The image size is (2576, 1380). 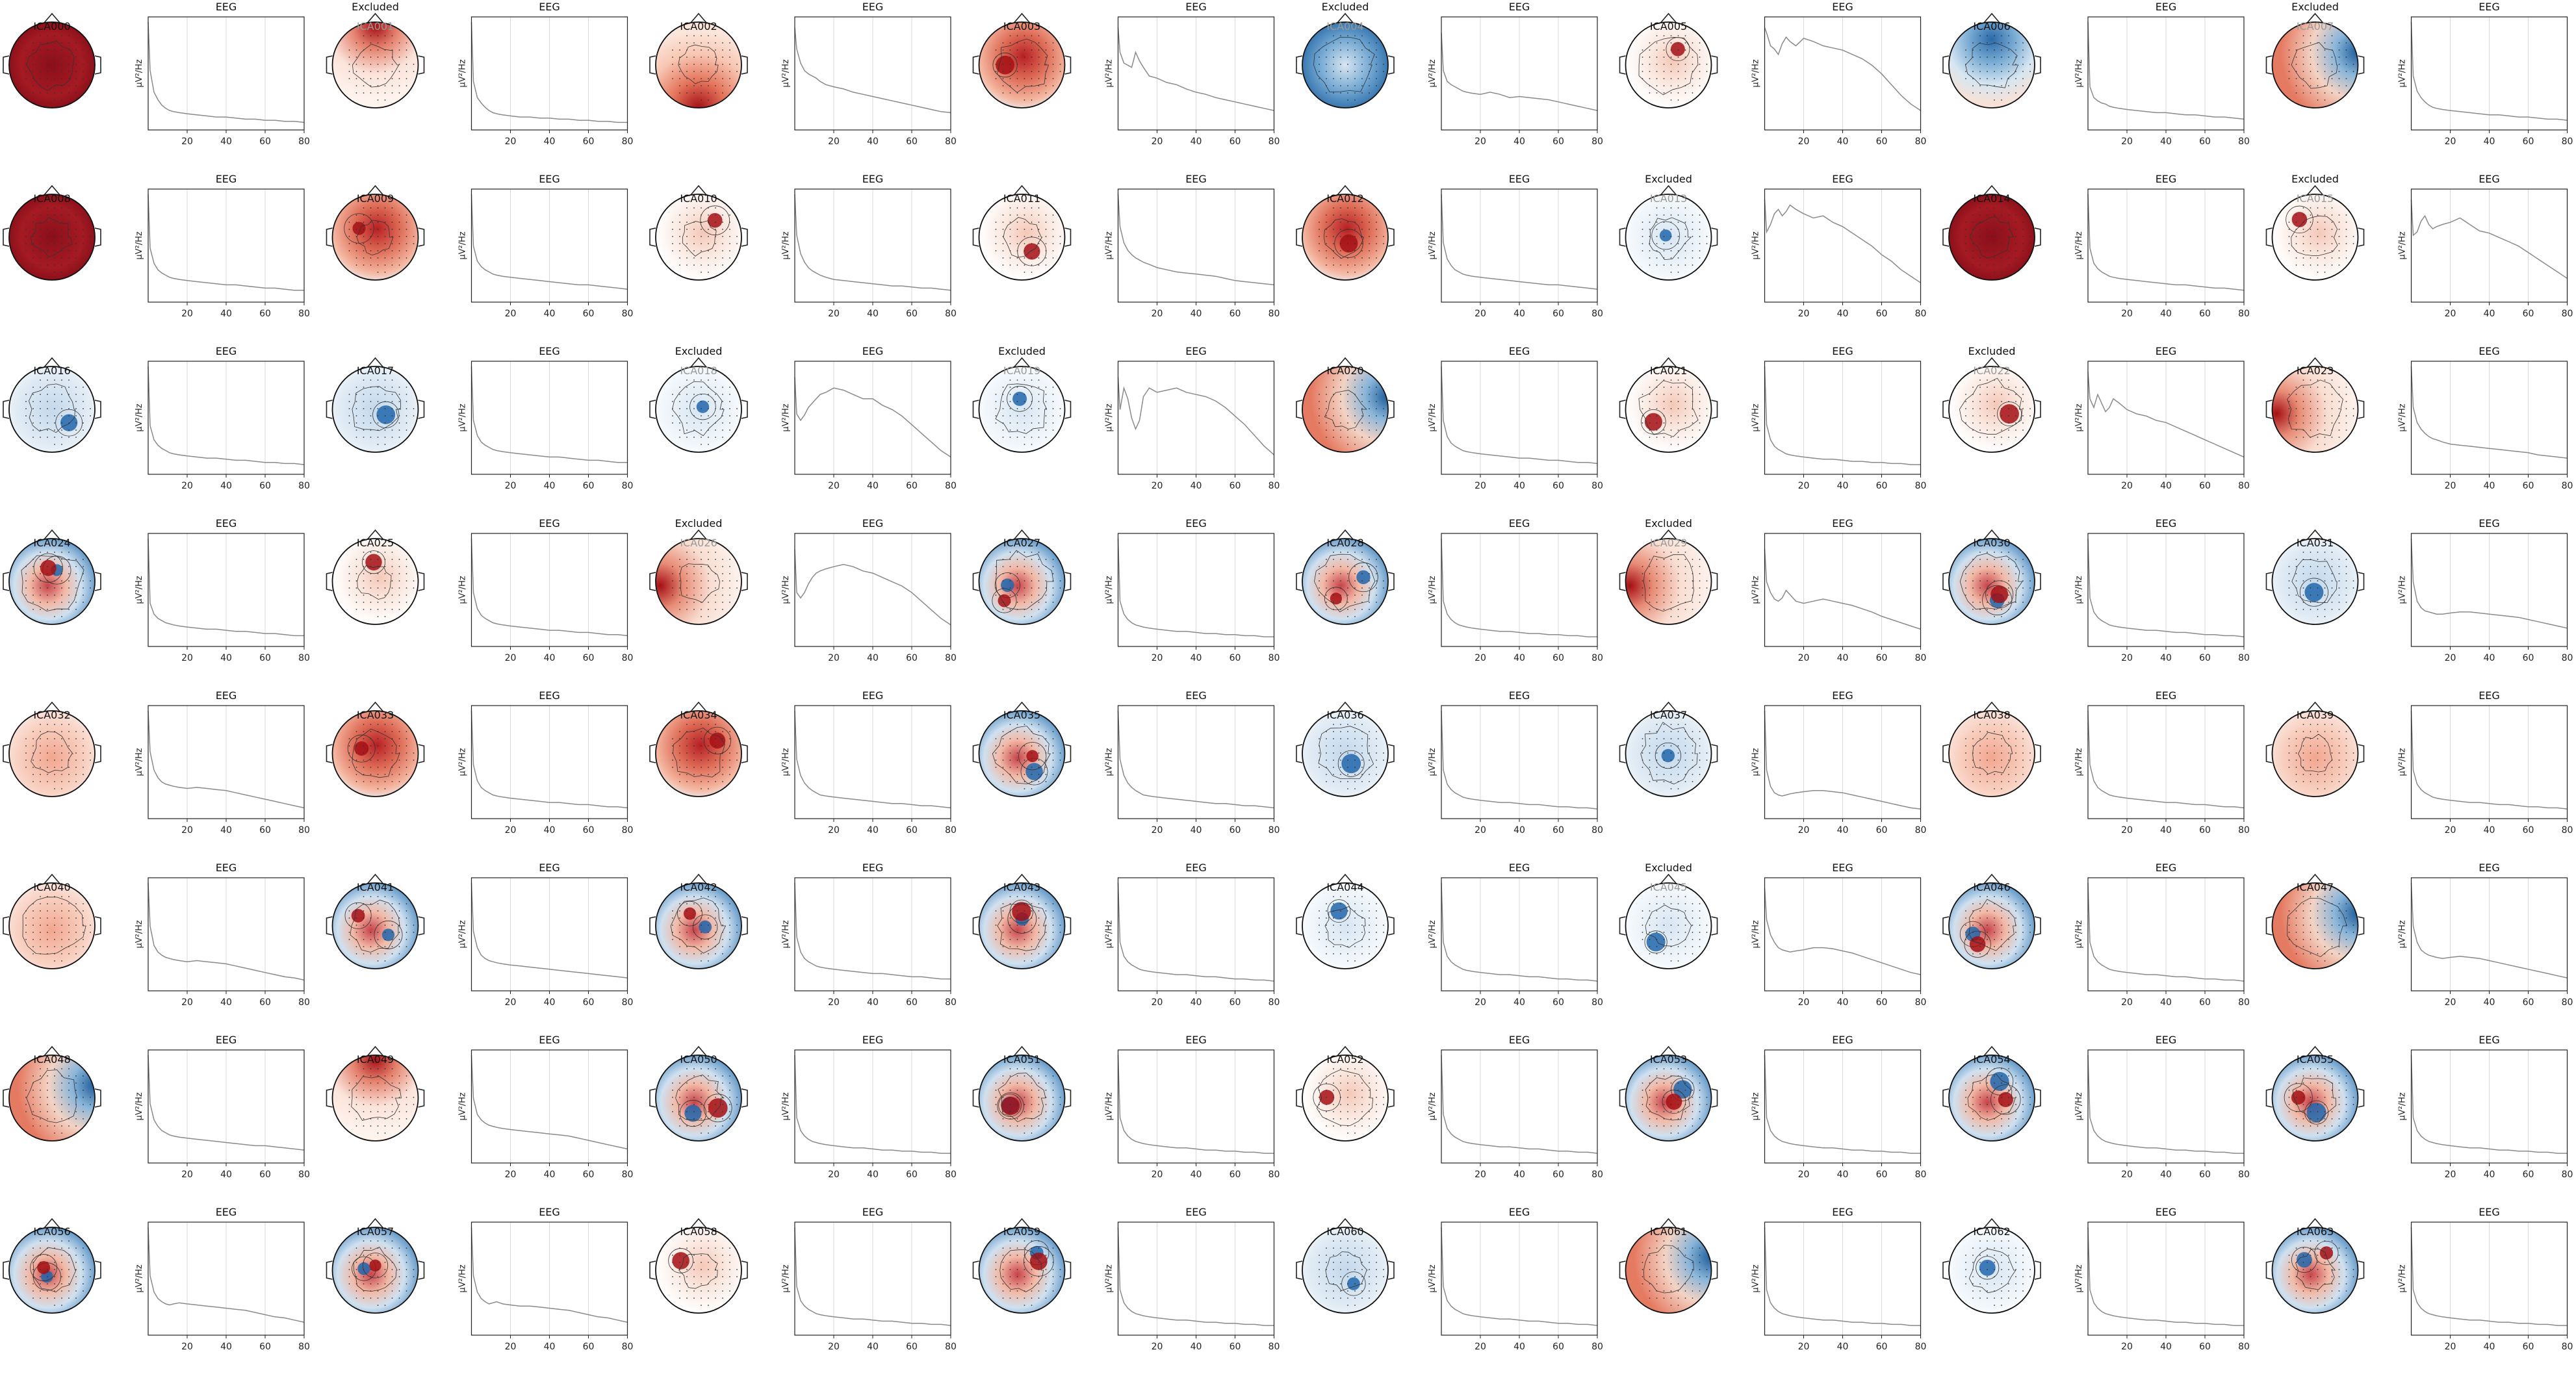 I want to click on activation-blob, so click(x=1653, y=422).